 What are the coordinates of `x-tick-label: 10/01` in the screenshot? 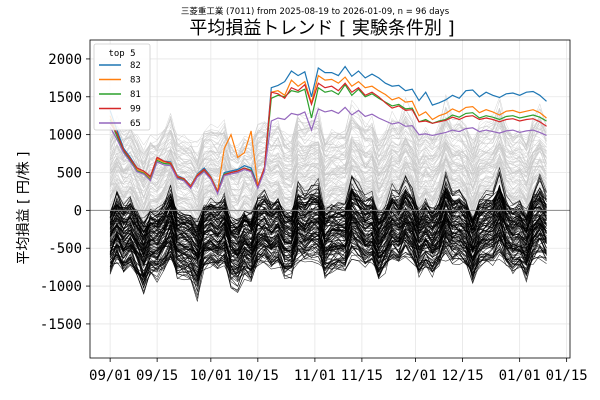 It's located at (211, 376).